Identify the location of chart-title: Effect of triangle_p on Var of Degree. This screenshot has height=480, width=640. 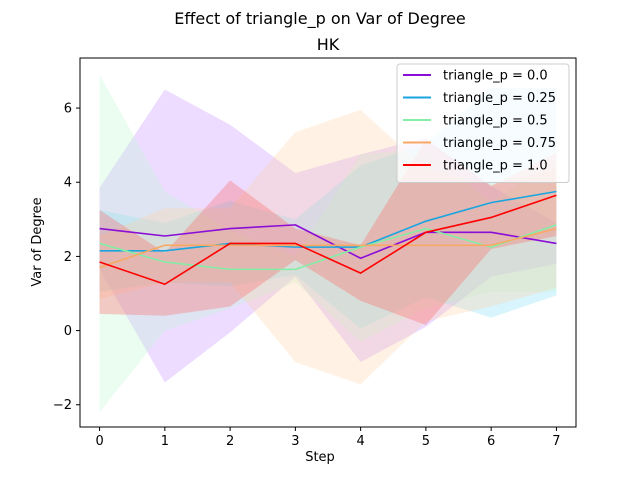
(320, 19).